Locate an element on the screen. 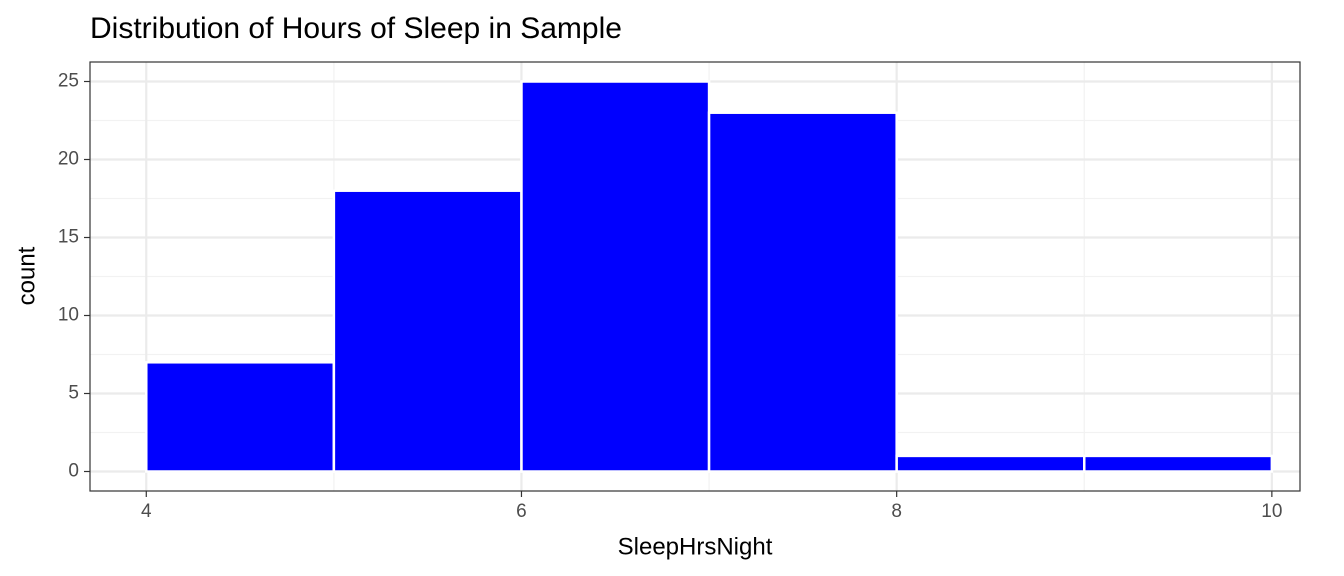 Image resolution: width=1344 pixels, height=576 pixels. y-axis-label: count is located at coordinates (26, 275).